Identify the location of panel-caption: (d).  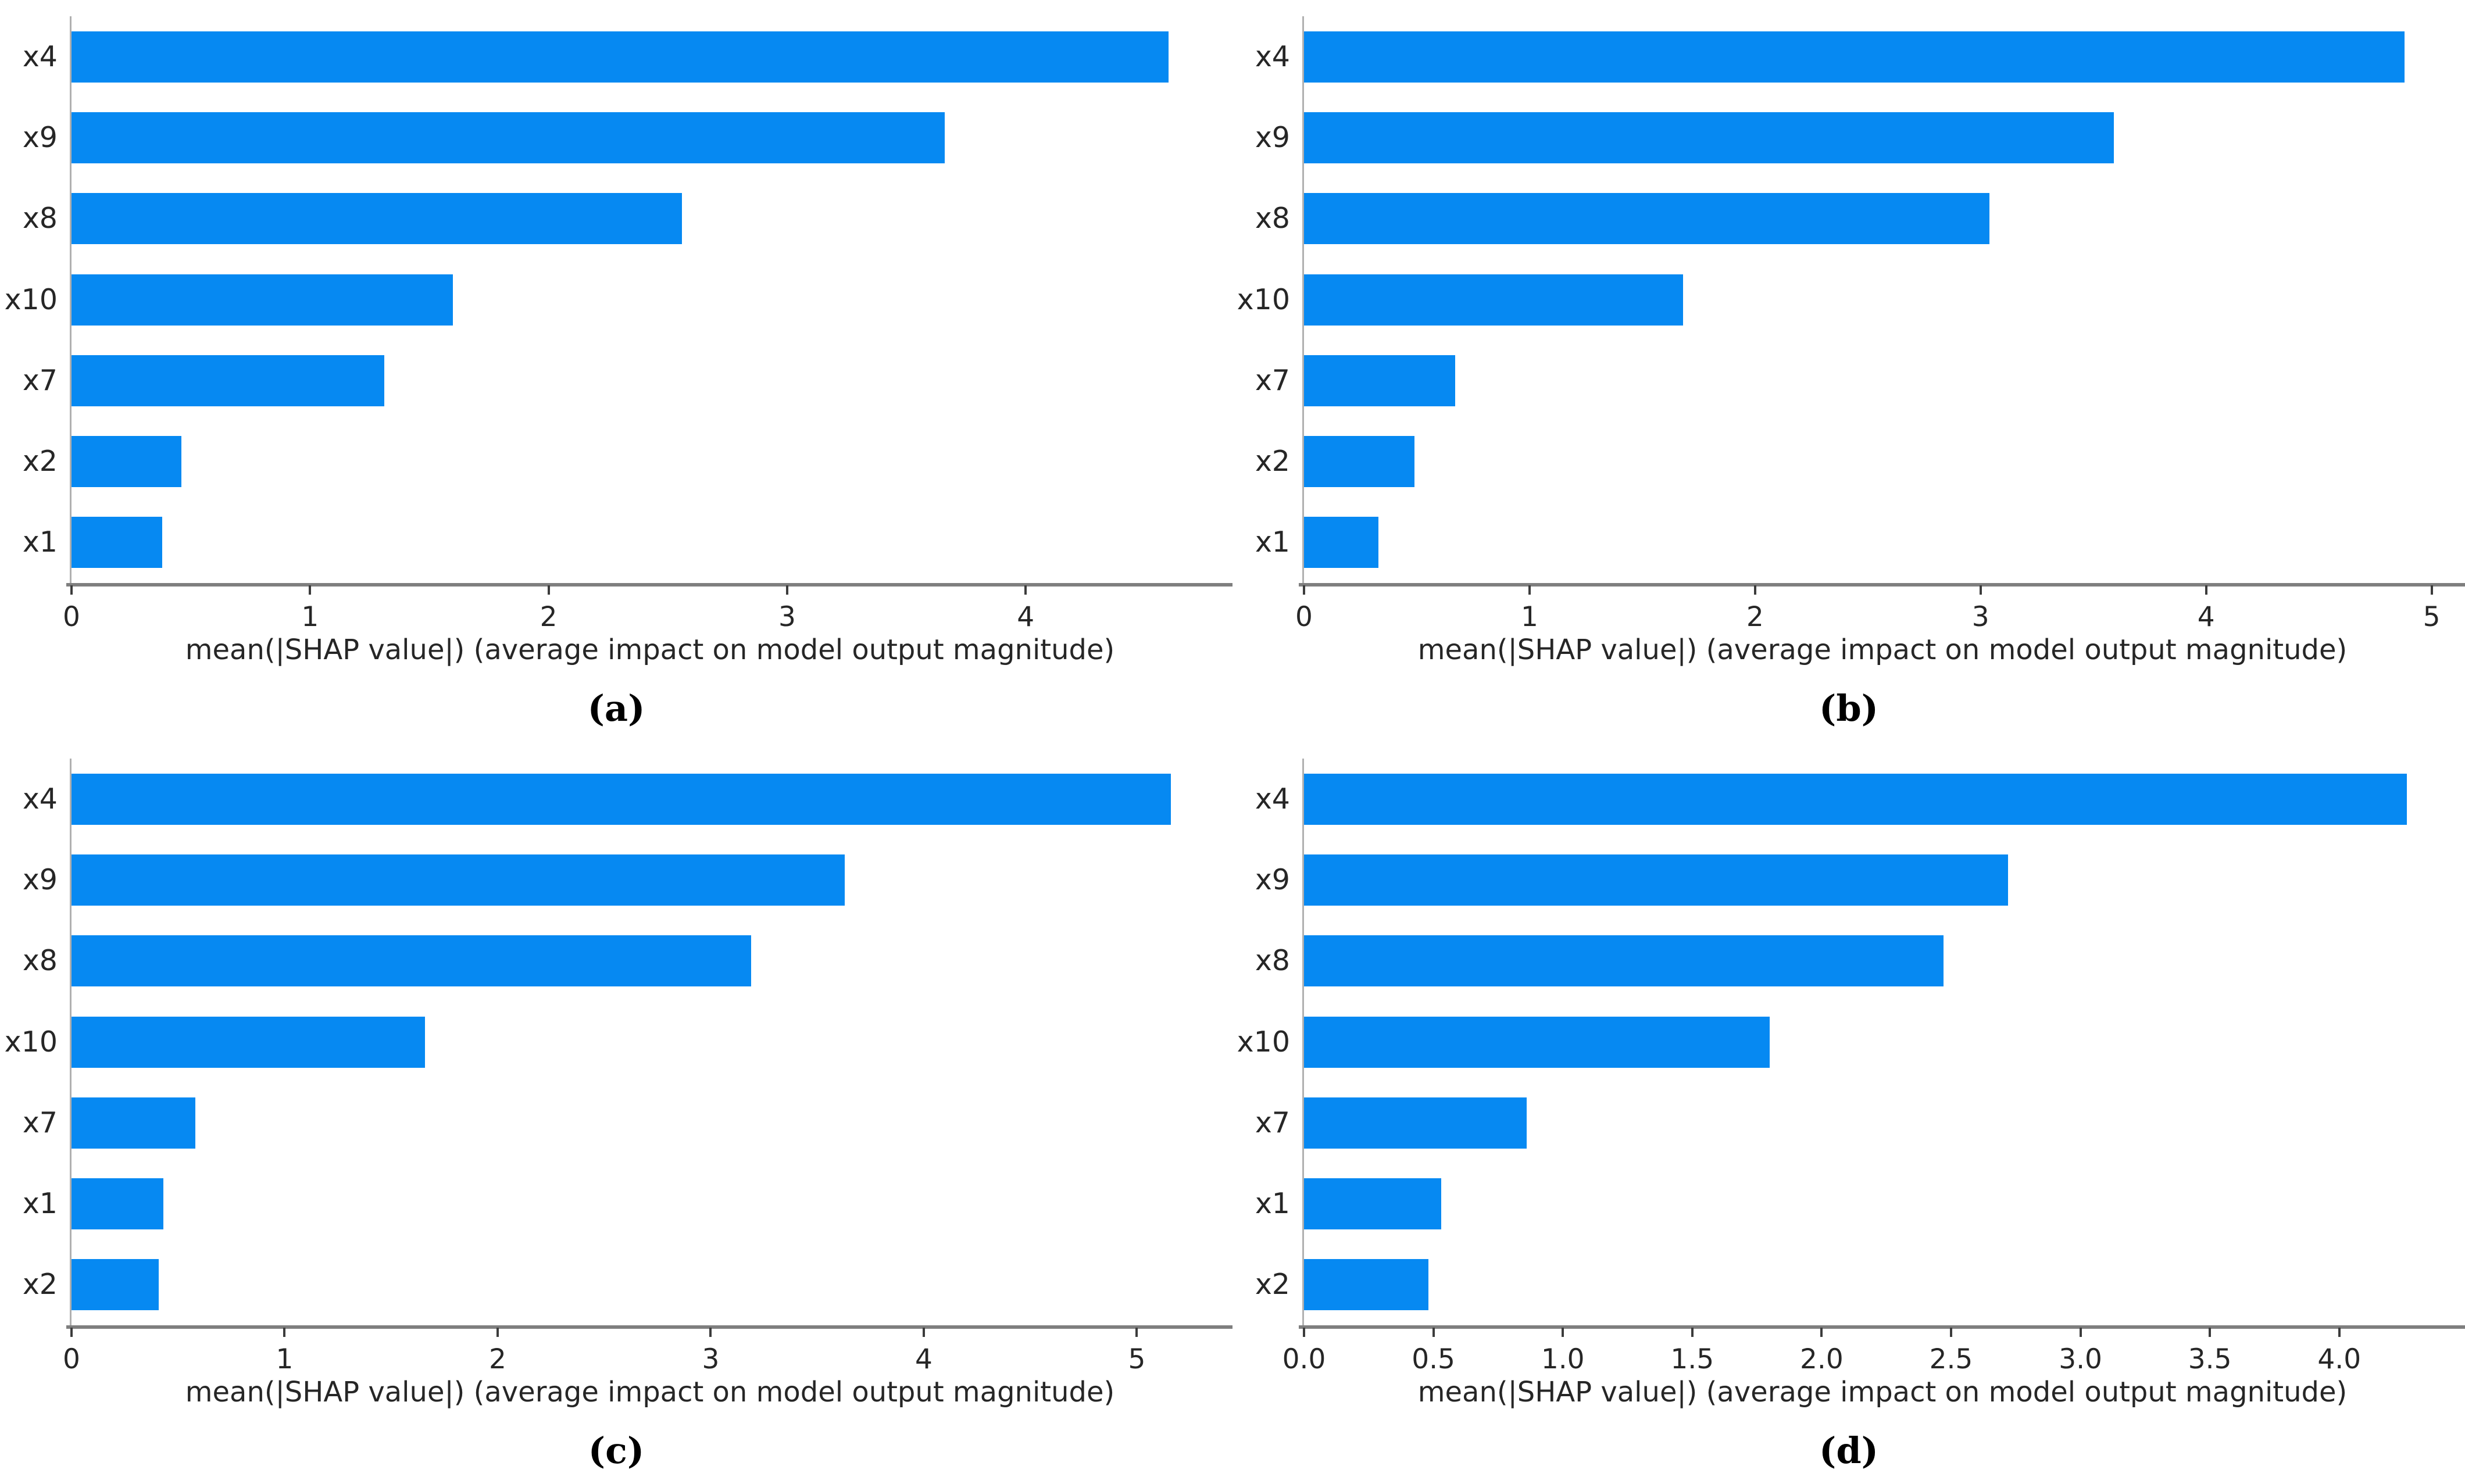
(1849, 1450).